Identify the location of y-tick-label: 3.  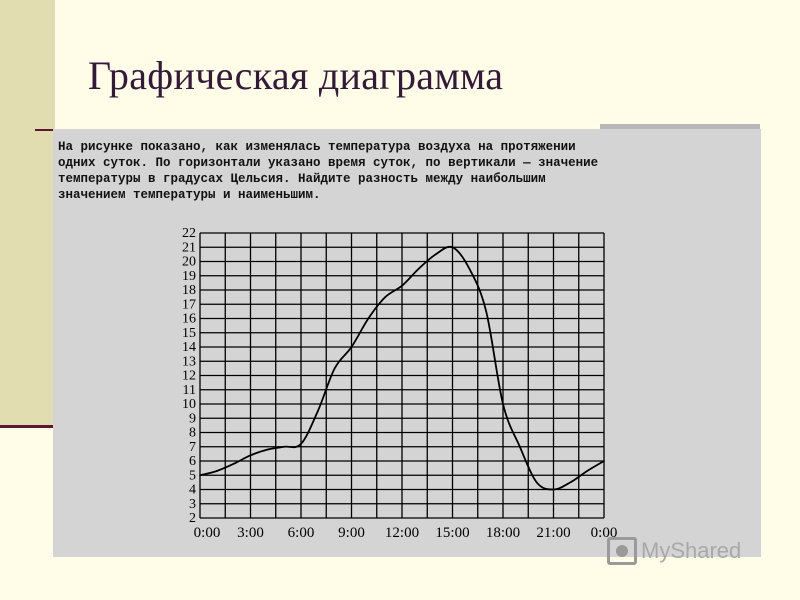
(192, 504).